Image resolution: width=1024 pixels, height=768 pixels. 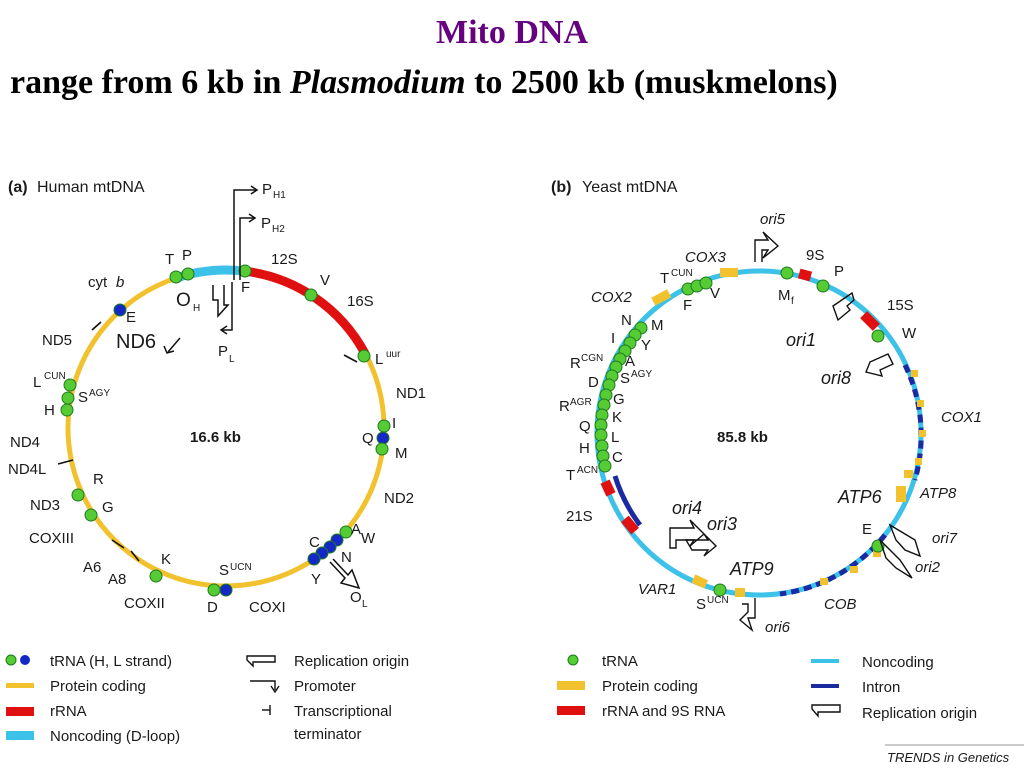 What do you see at coordinates (619, 399) in the screenshot?
I see `panel_b-labels-g-label: G` at bounding box center [619, 399].